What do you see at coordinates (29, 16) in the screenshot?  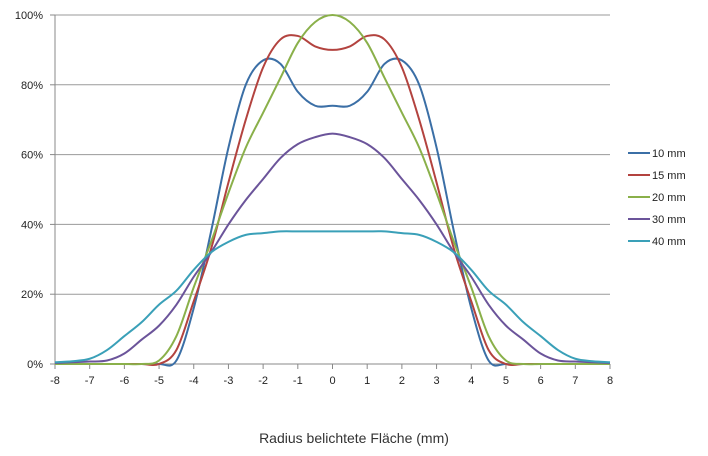 I see `y-tick-label: 100%` at bounding box center [29, 16].